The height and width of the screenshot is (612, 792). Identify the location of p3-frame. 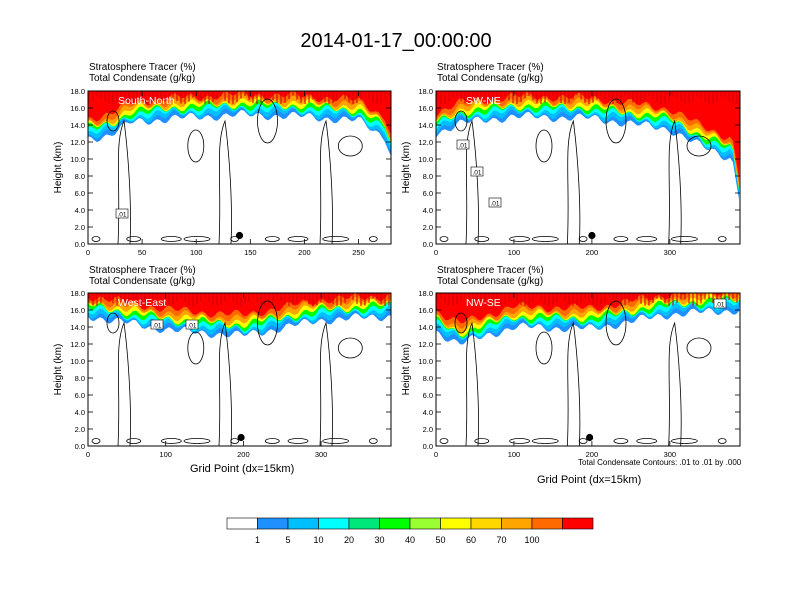
(239, 369).